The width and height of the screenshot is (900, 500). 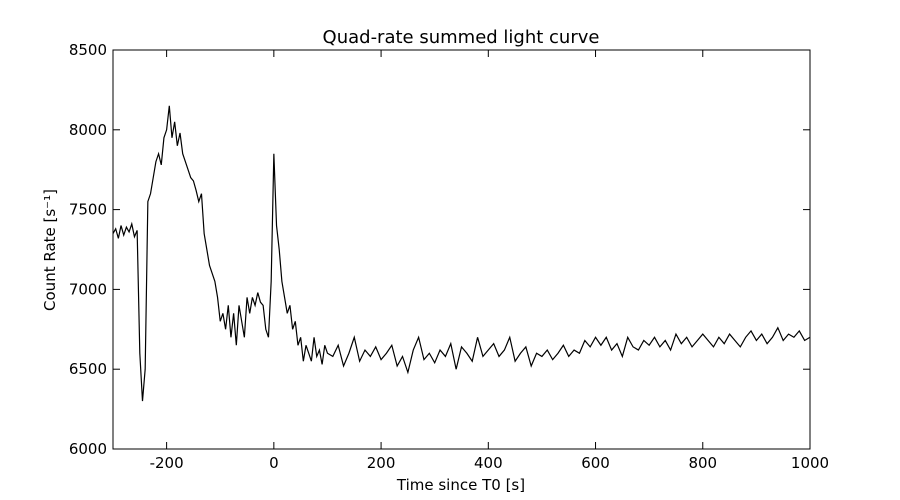 What do you see at coordinates (88, 369) in the screenshot?
I see `y-tick-label: 6500` at bounding box center [88, 369].